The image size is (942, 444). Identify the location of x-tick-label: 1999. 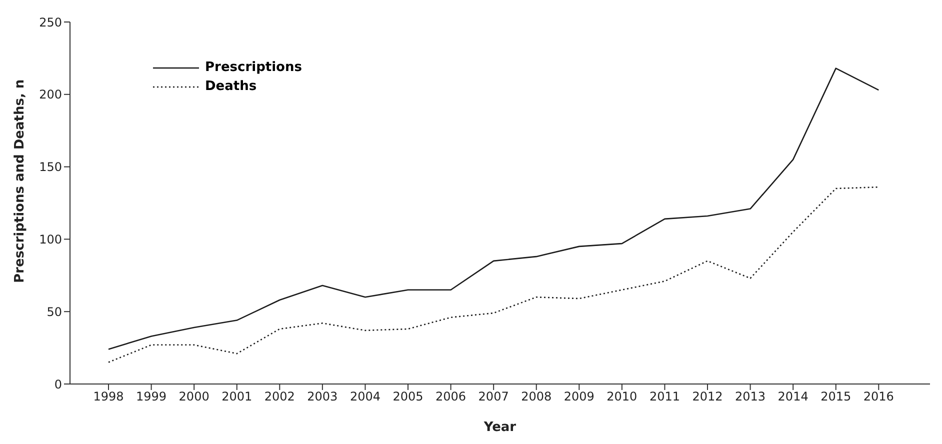
(151, 397).